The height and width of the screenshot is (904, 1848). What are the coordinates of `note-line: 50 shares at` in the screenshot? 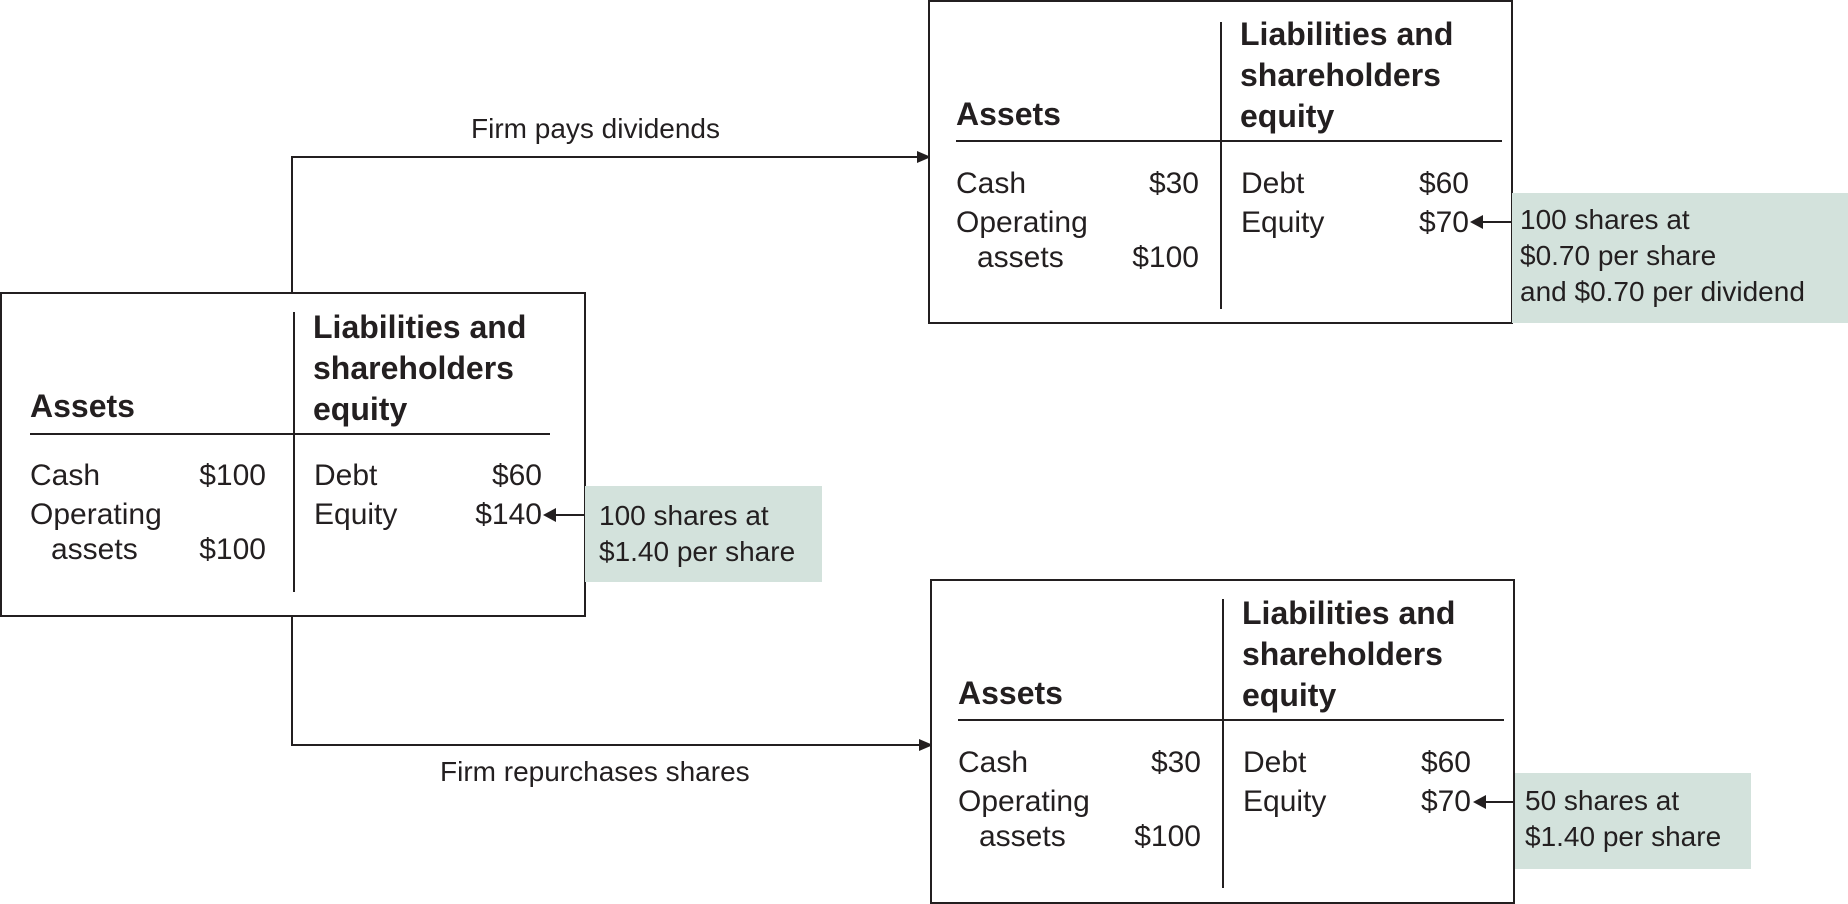 It's located at (1602, 800).